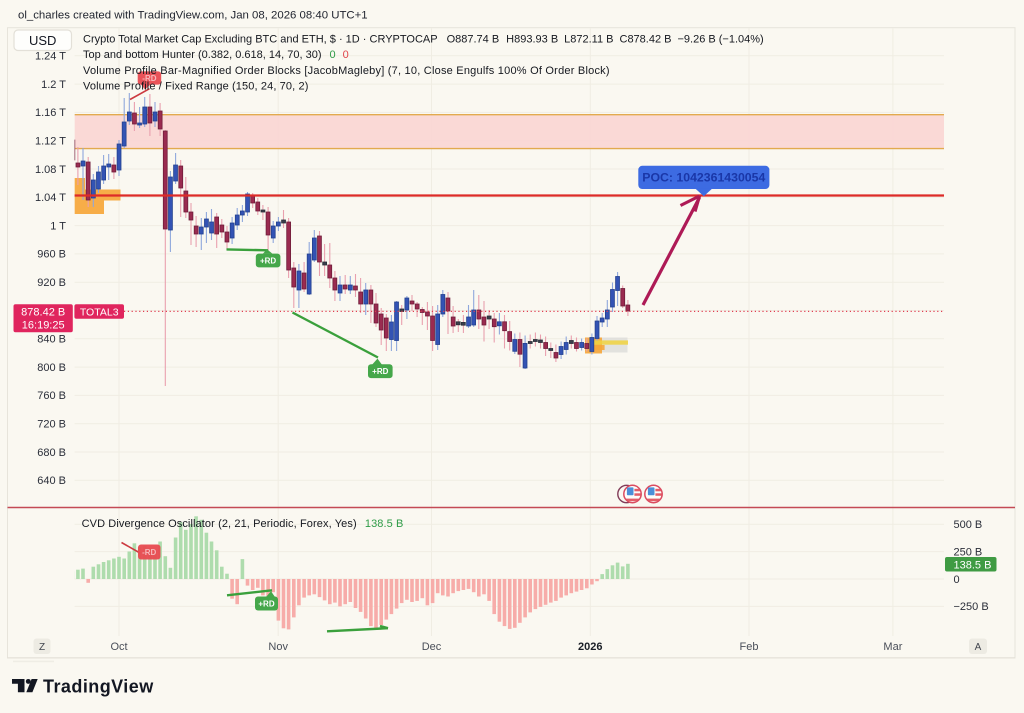 The height and width of the screenshot is (713, 1024). What do you see at coordinates (51, 481) in the screenshot?
I see `svg-text: 640 B` at bounding box center [51, 481].